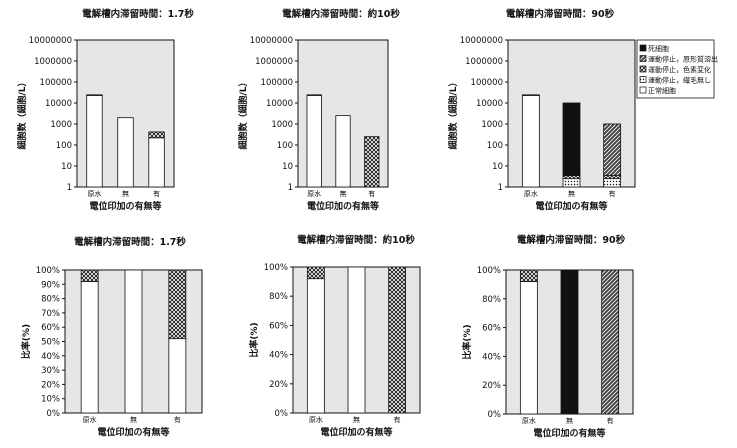 This screenshot has height=448, width=737. What do you see at coordinates (50, 343) in the screenshot?
I see `y-tick-label: 50%` at bounding box center [50, 343].